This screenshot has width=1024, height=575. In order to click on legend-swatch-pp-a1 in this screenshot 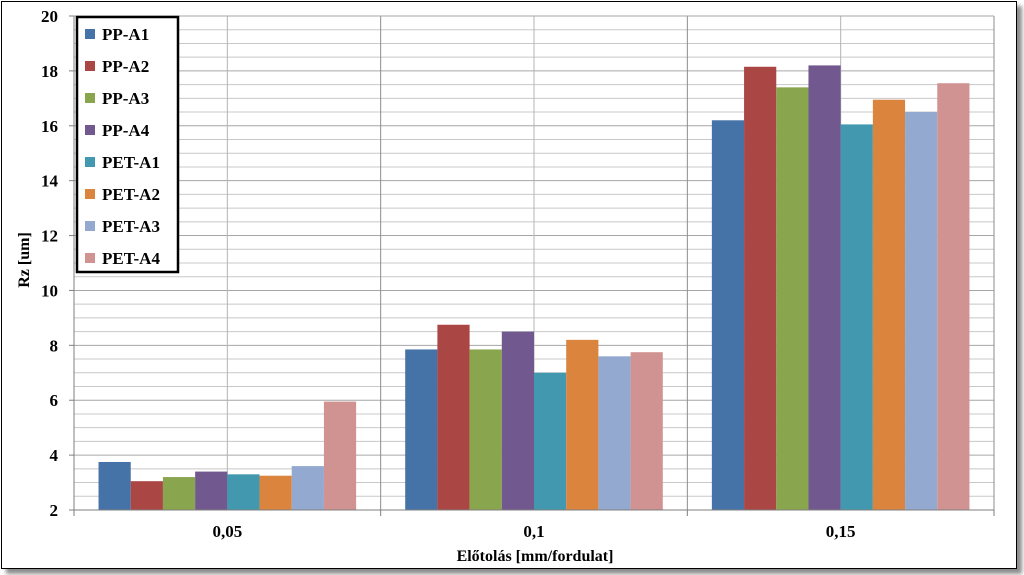, I will do `click(90, 34)`.